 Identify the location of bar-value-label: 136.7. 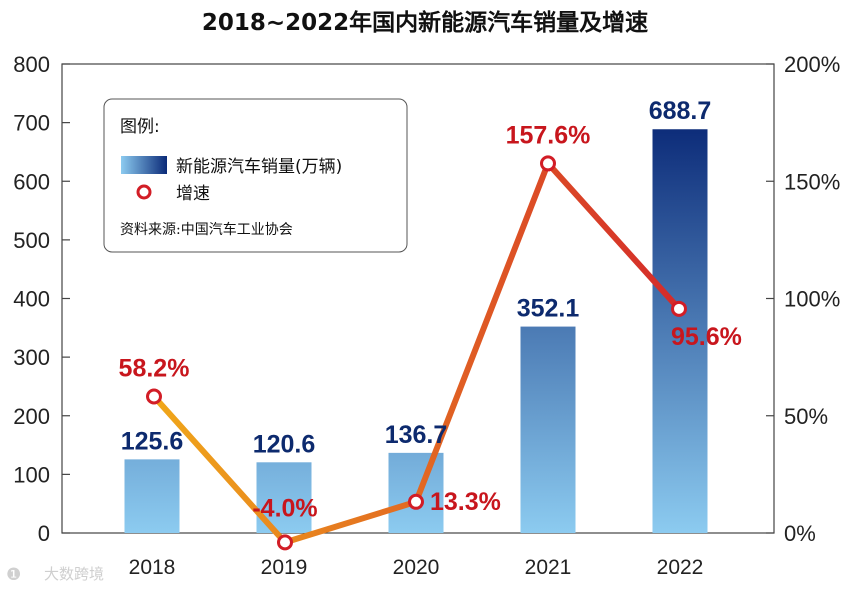
(416, 435).